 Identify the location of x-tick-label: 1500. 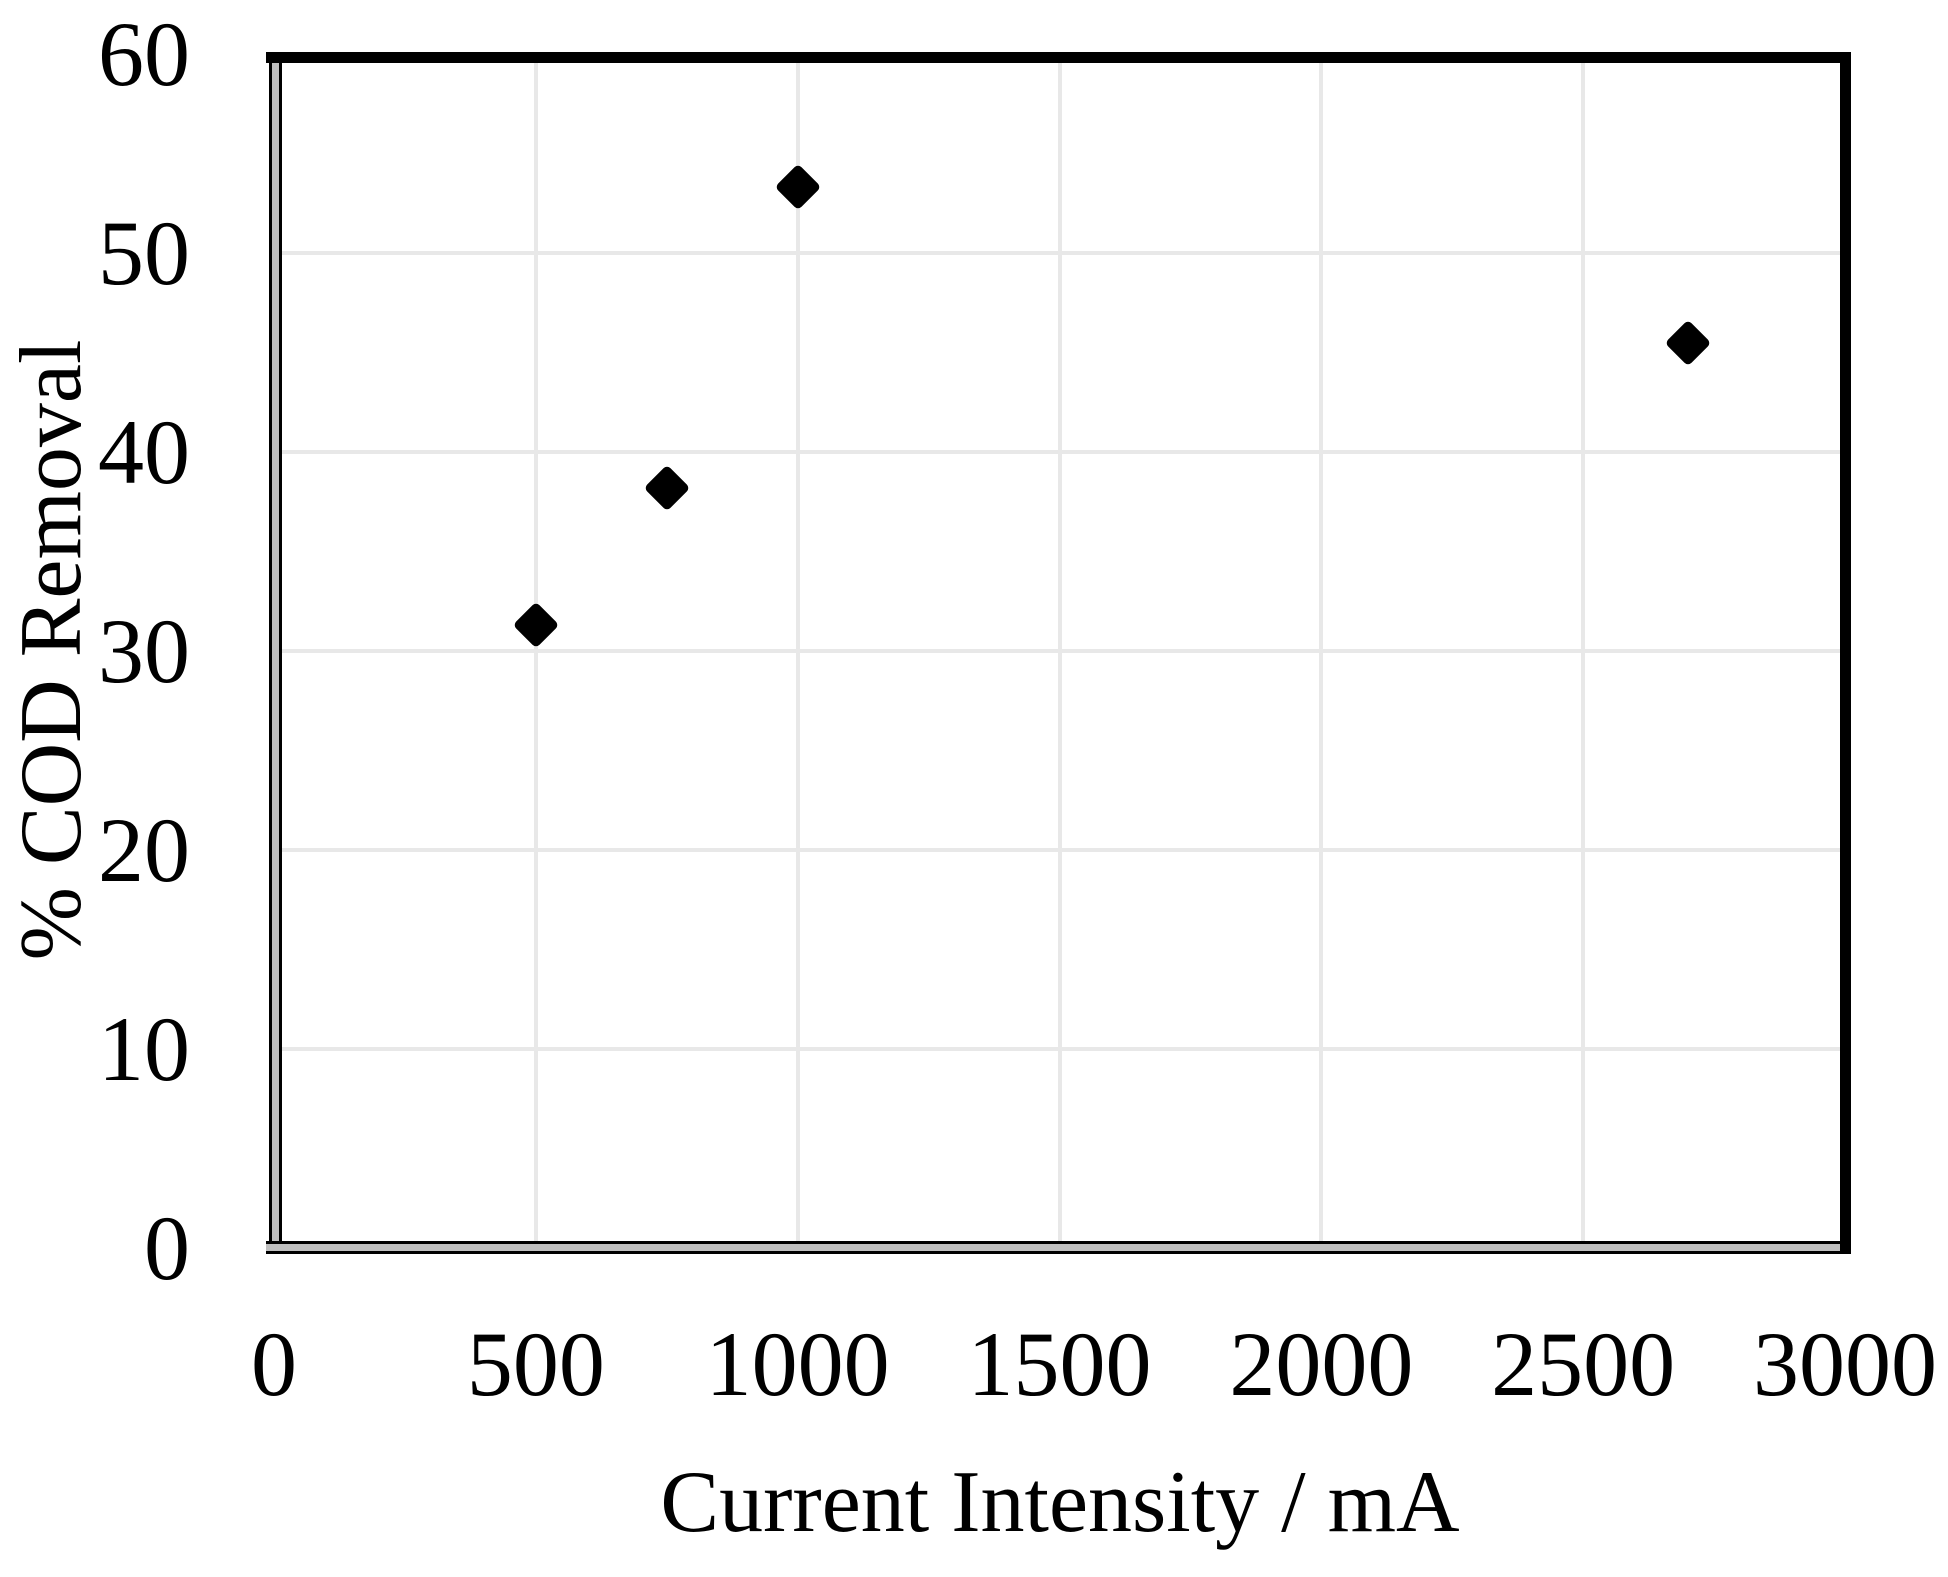
(1059, 1364).